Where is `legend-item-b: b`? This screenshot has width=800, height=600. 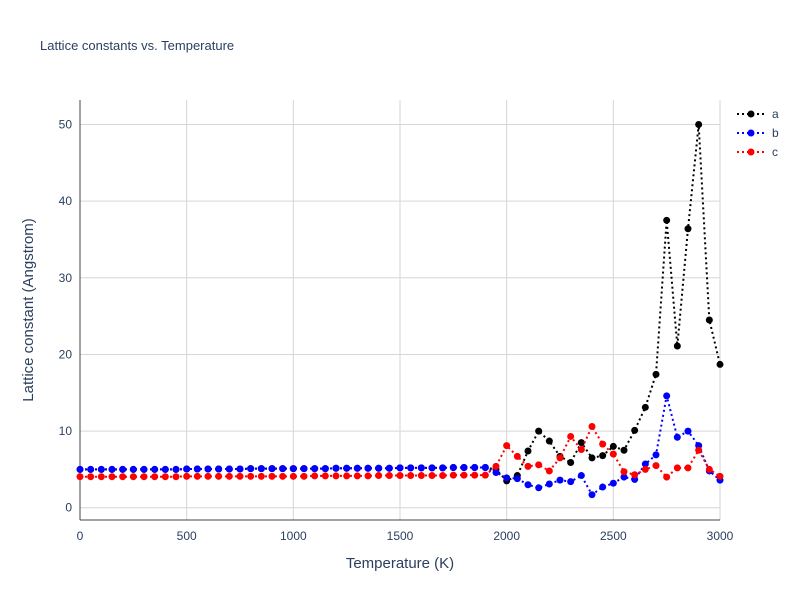 legend-item-b: b is located at coordinates (758, 133).